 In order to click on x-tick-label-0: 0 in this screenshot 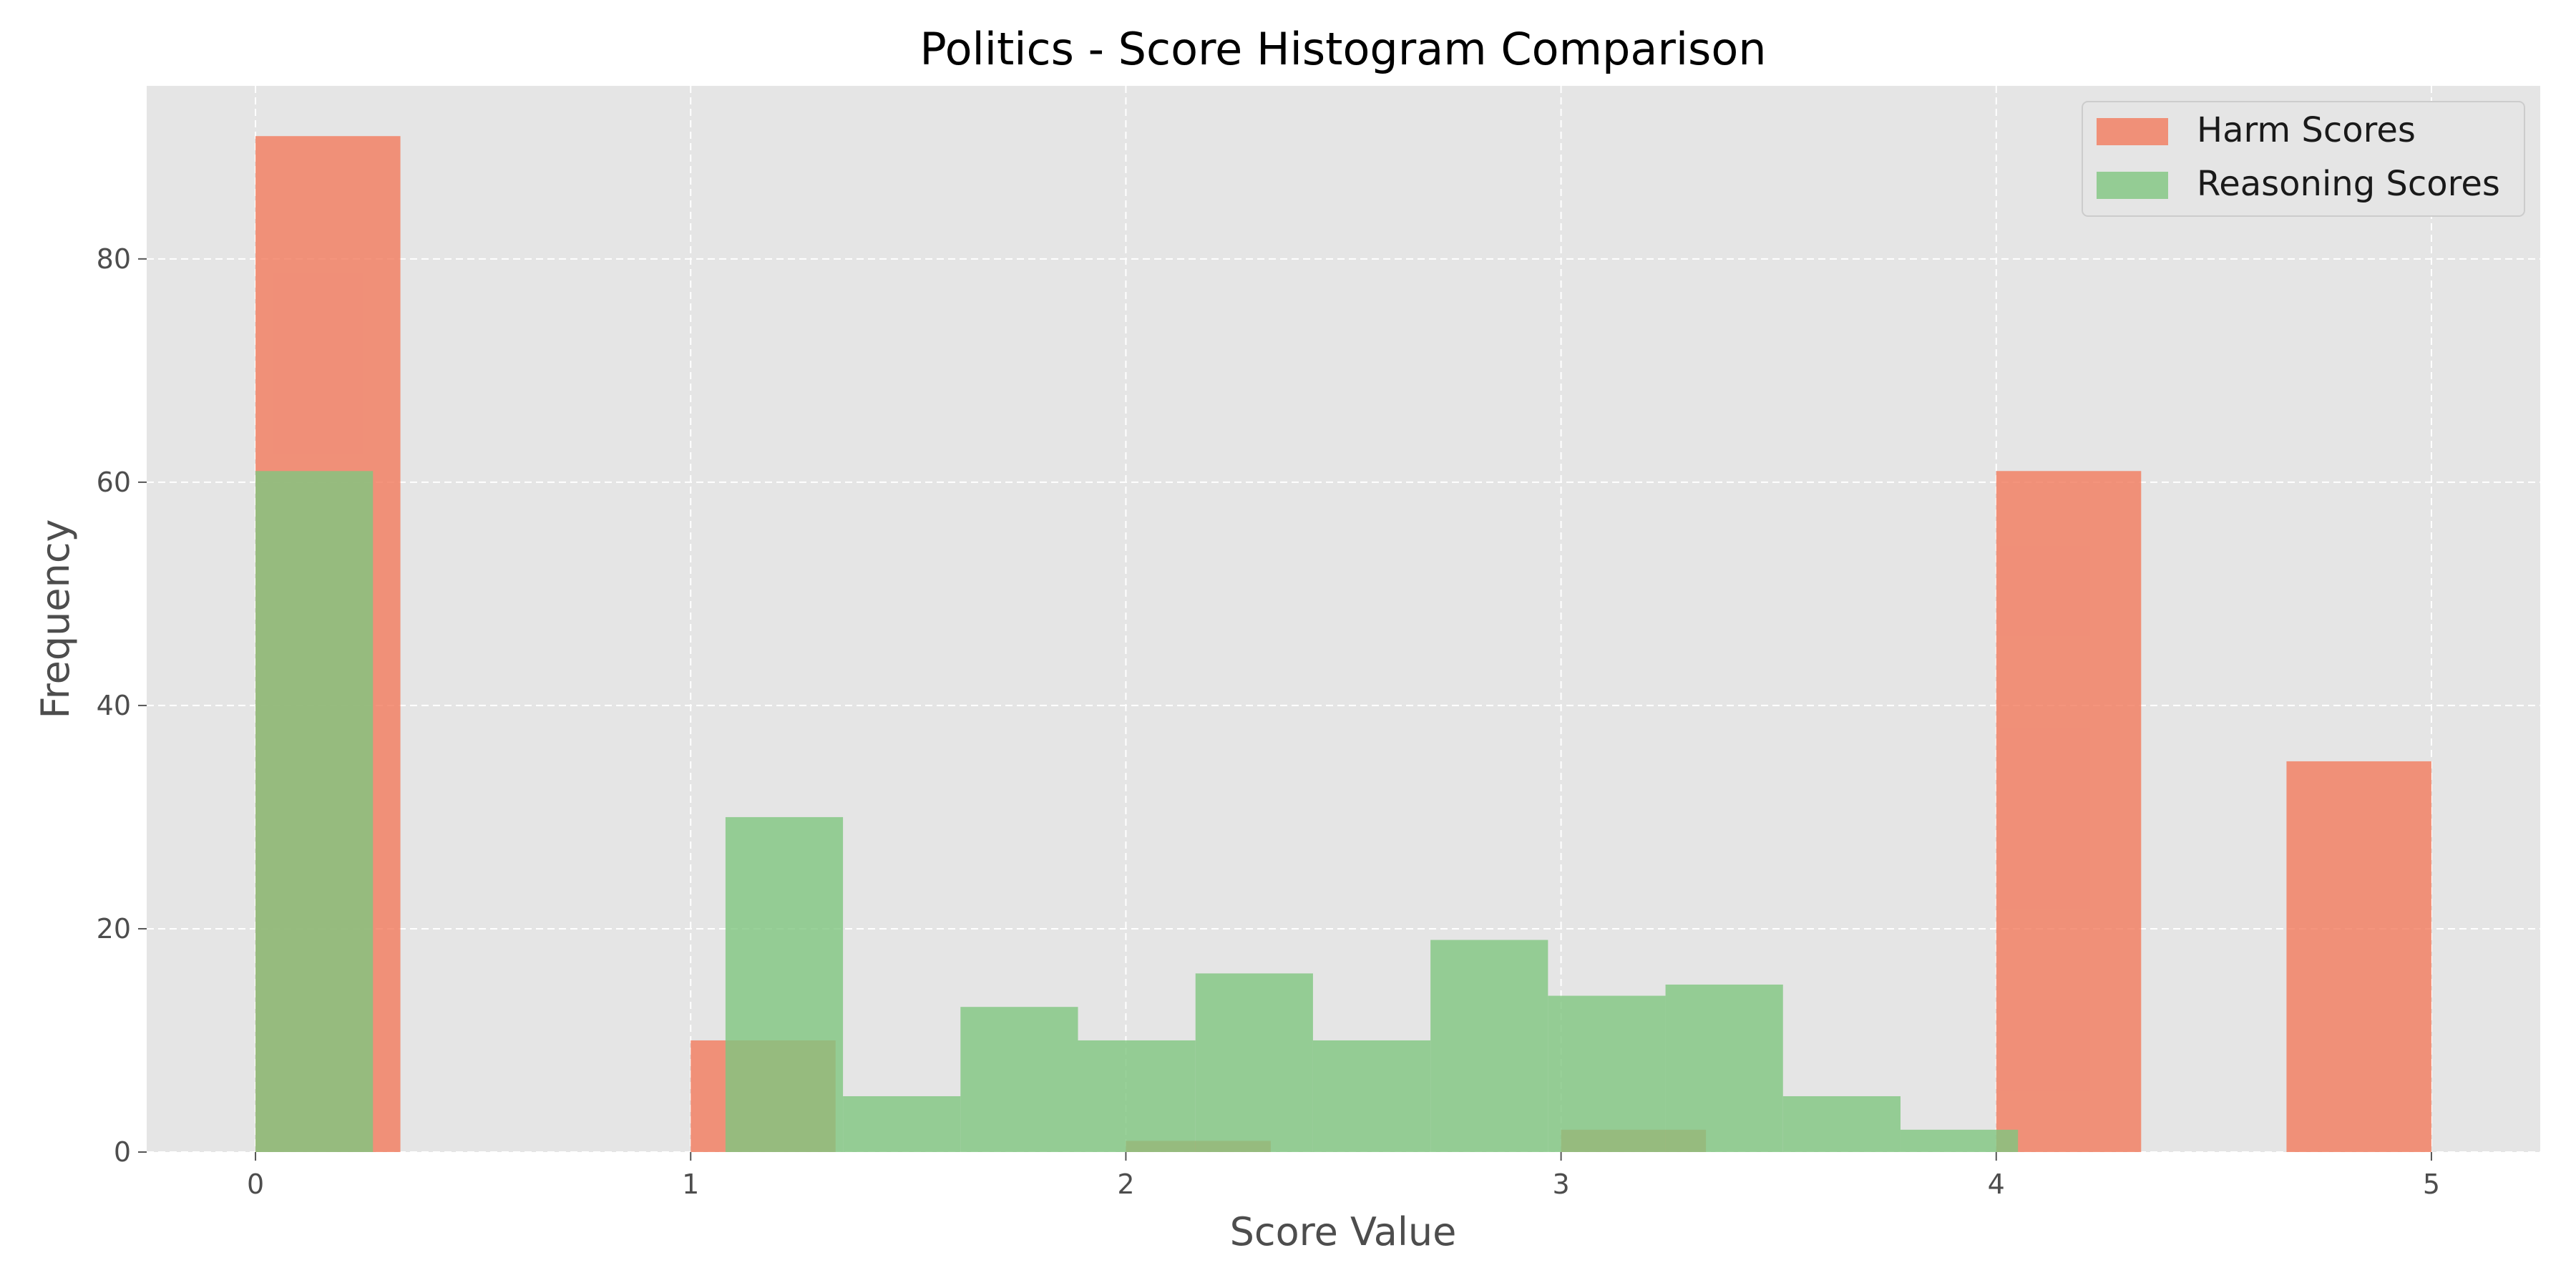, I will do `click(255, 1184)`.